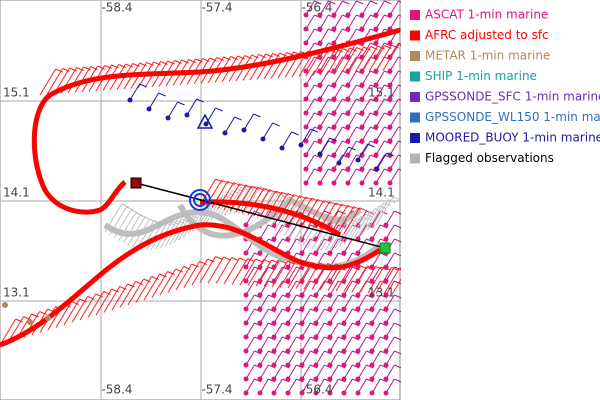 This screenshot has height=400, width=600. Describe the element at coordinates (381, 293) in the screenshot. I see `lat-label-right: 13.1` at that location.